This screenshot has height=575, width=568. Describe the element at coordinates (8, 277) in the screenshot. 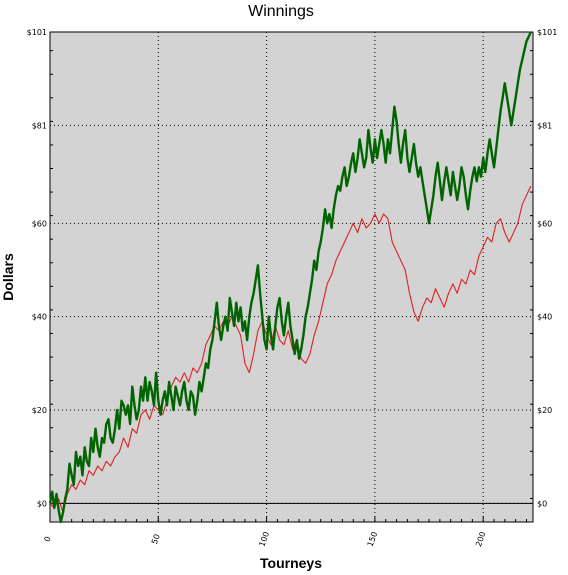

I see `y-axis-label: Dollars` at that location.